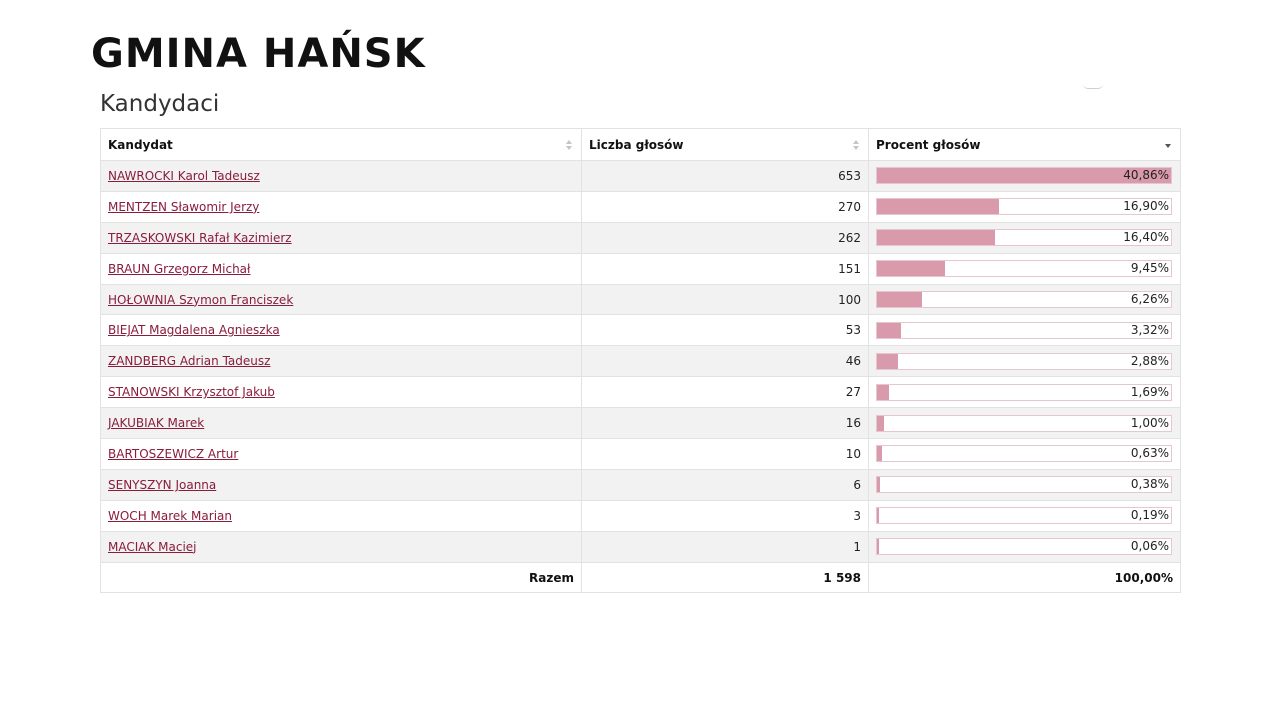 This screenshot has height=720, width=1280. What do you see at coordinates (1024, 577) in the screenshot?
I see `total-percent: 100,00%` at bounding box center [1024, 577].